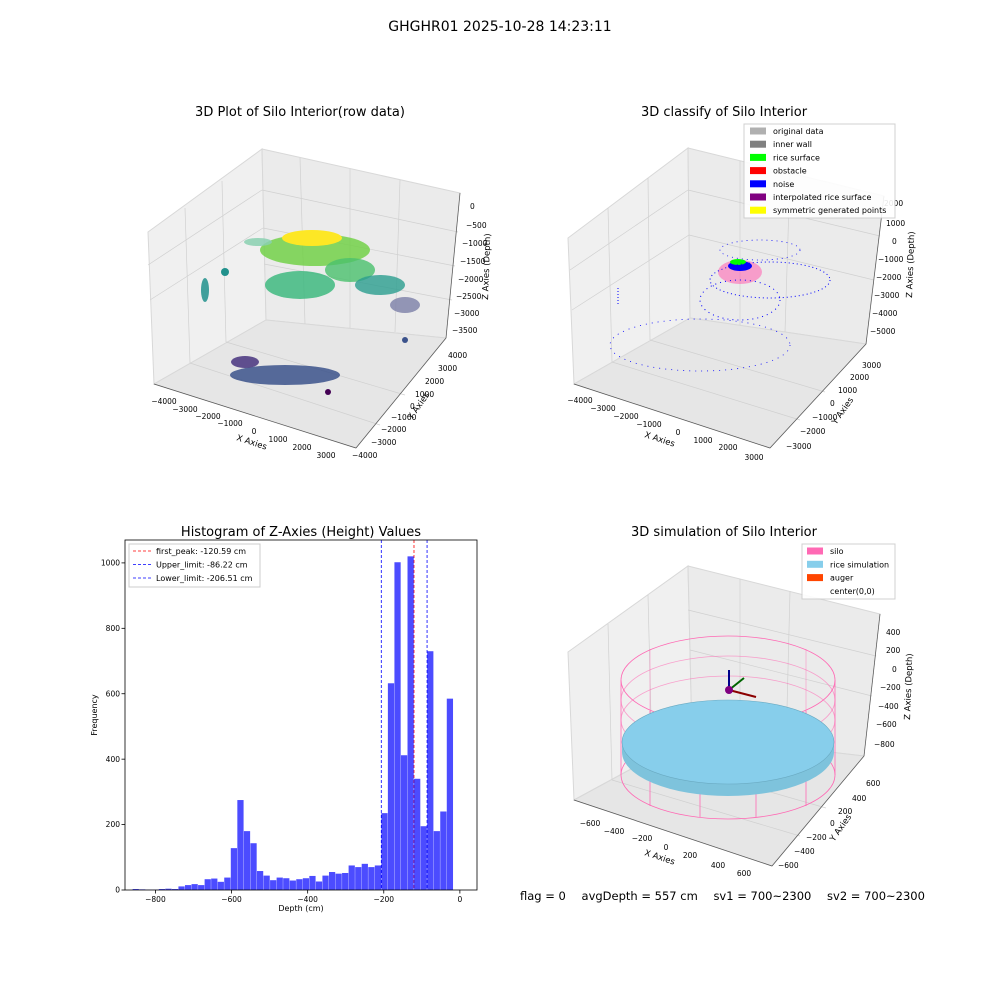 The height and width of the screenshot is (1000, 1000). Describe the element at coordinates (543, 896) in the screenshot. I see `flag-value: flag = 0` at that location.